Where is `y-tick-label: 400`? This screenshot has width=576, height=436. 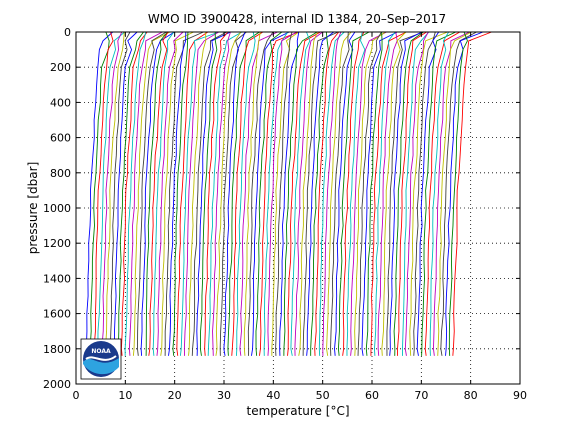
y-tick-label: 400 is located at coordinates (60, 102).